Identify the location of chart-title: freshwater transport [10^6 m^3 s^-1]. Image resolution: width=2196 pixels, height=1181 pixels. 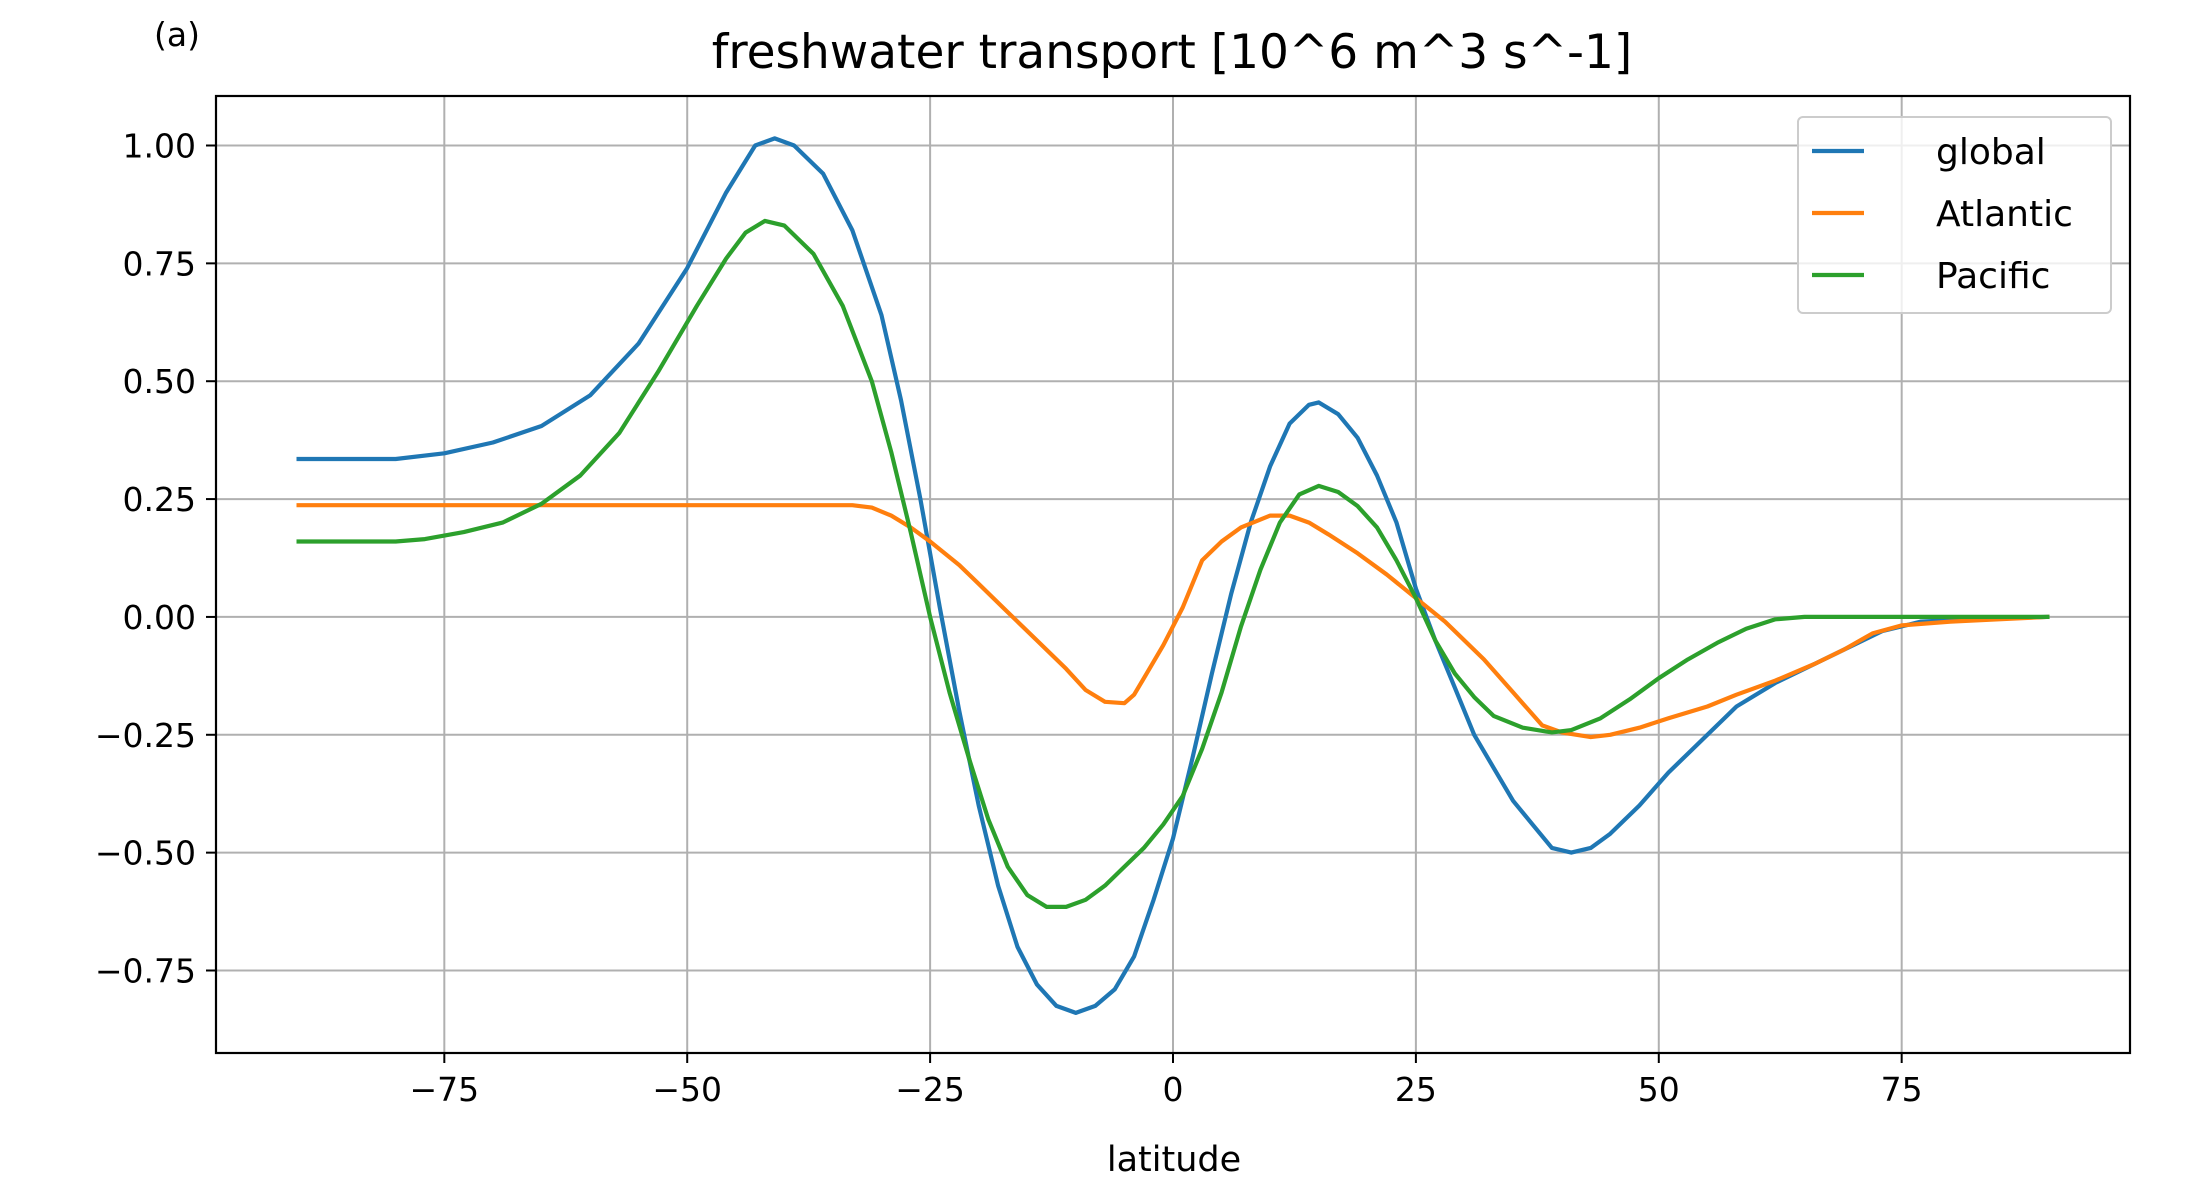
(1172, 52).